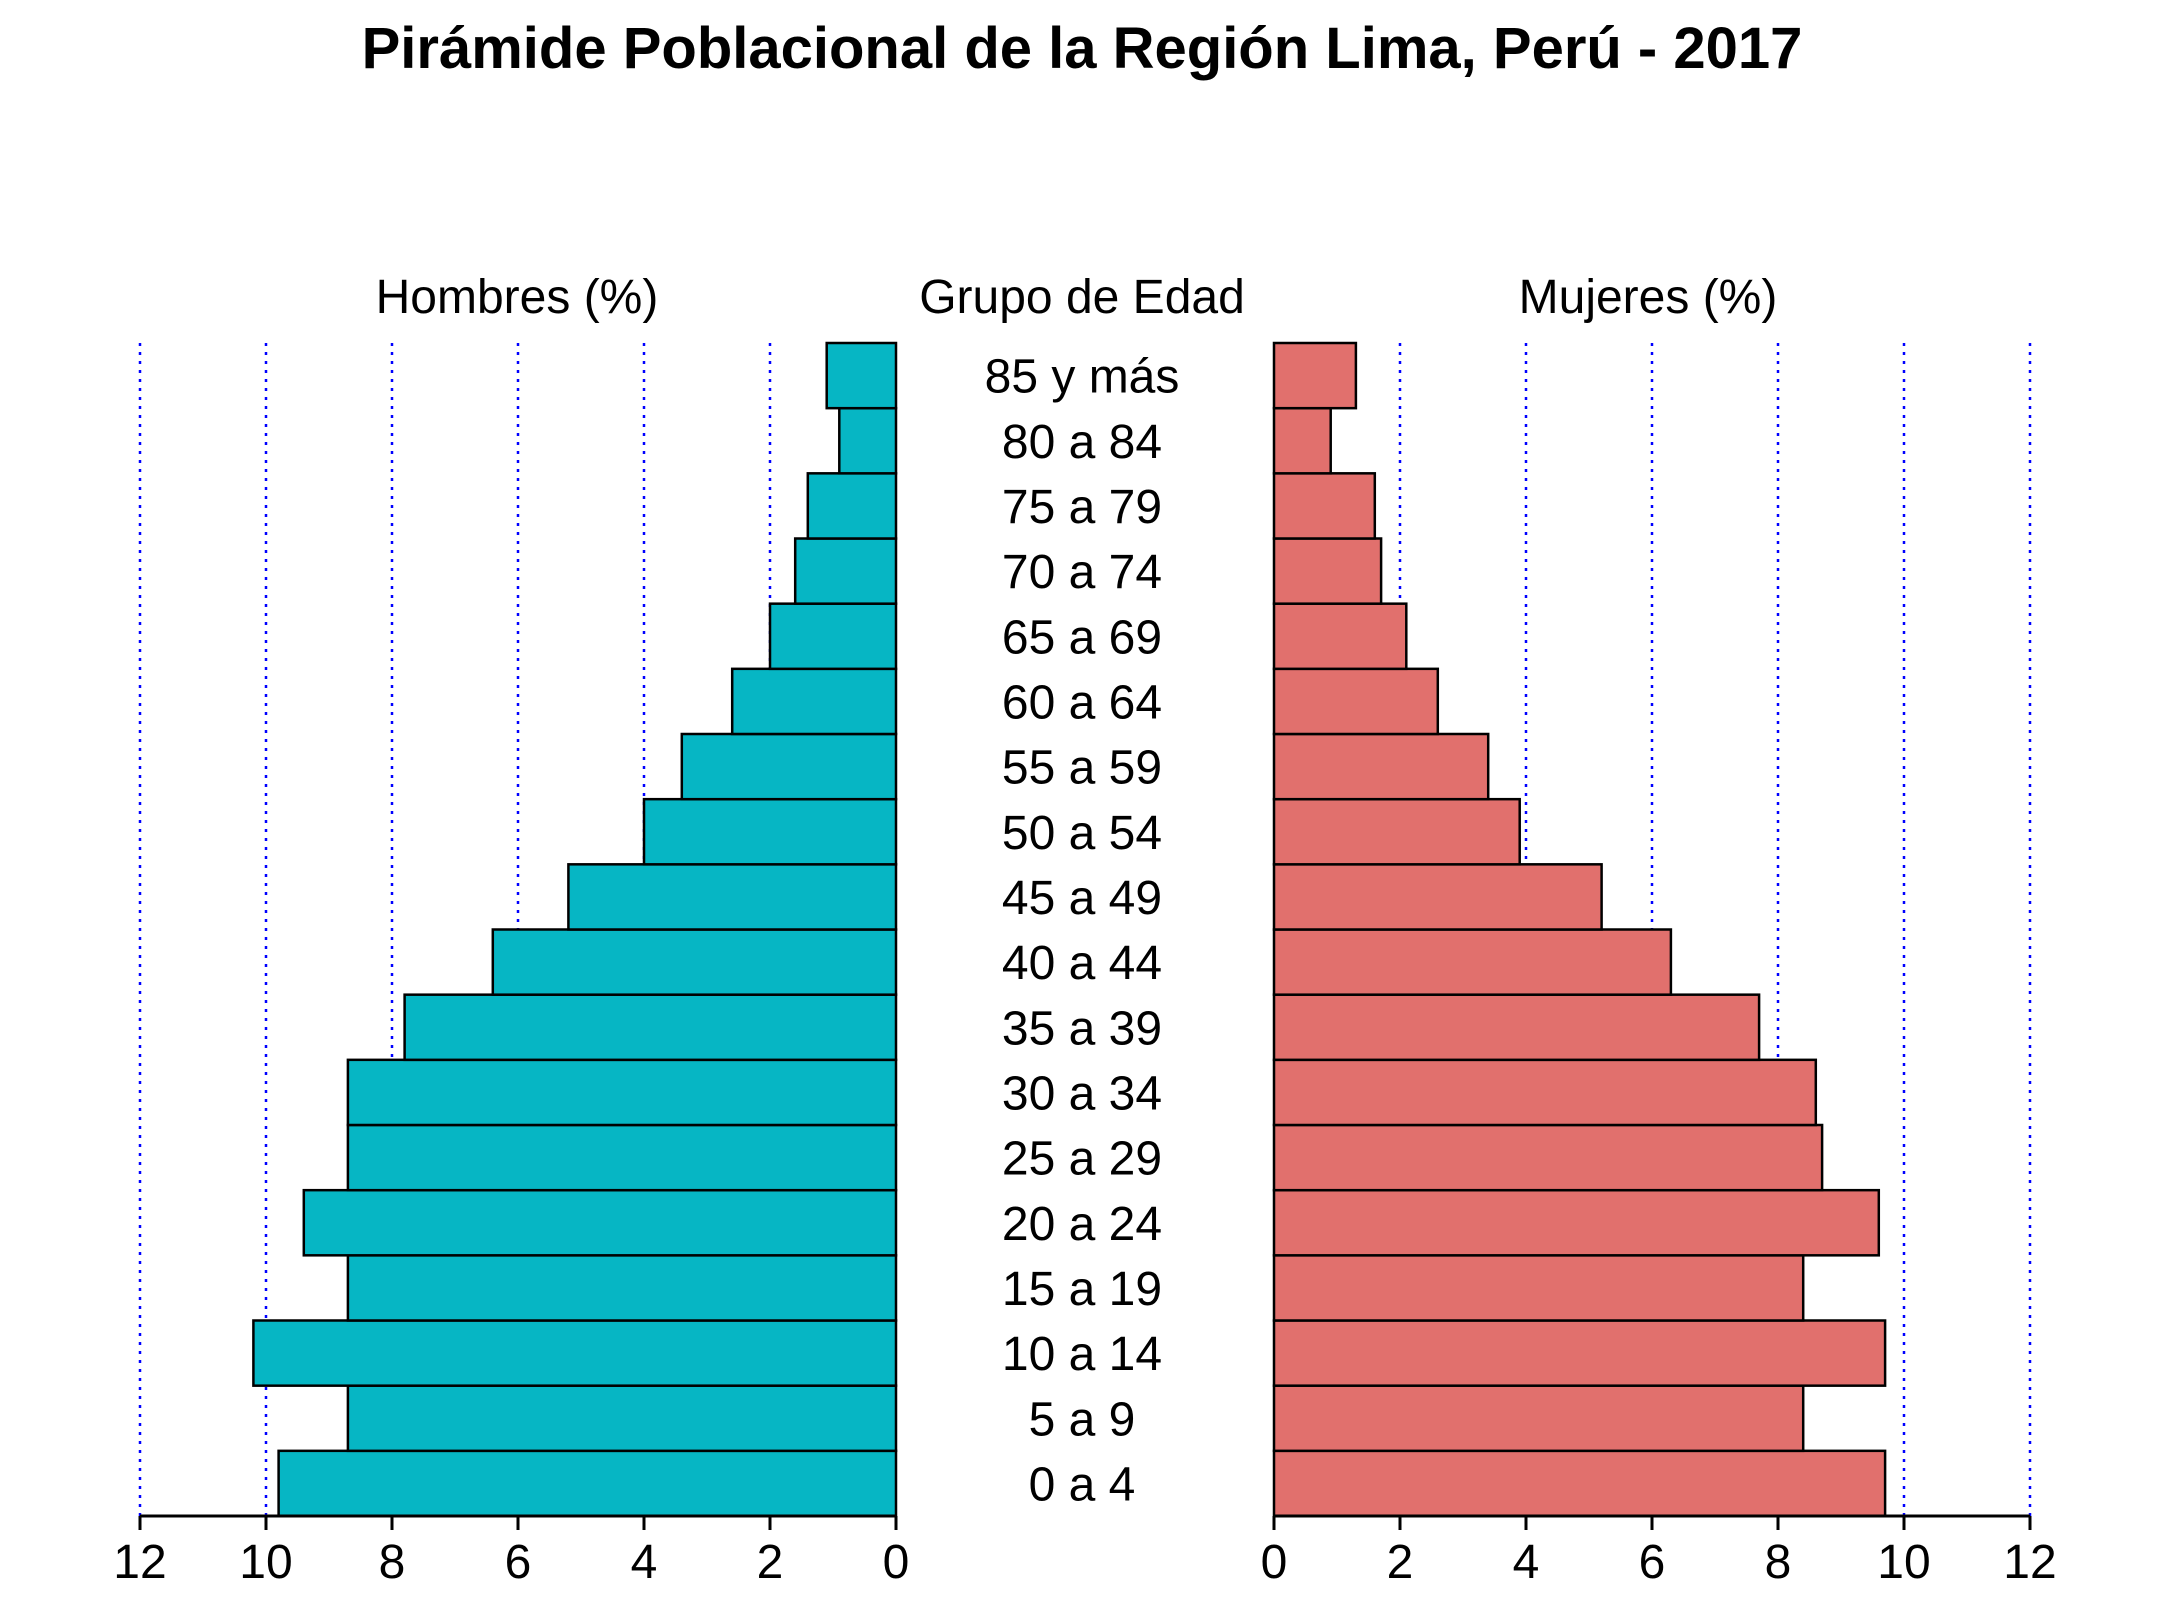 The height and width of the screenshot is (1614, 2164). I want to click on male-panel-header: Hombres (%), so click(517, 297).